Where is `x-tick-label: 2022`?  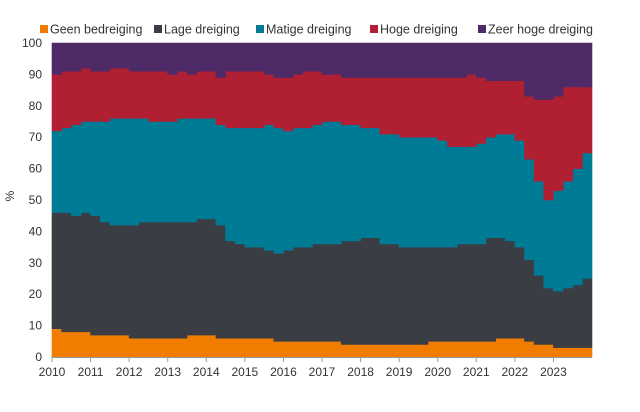 x-tick-label: 2022 is located at coordinates (515, 372).